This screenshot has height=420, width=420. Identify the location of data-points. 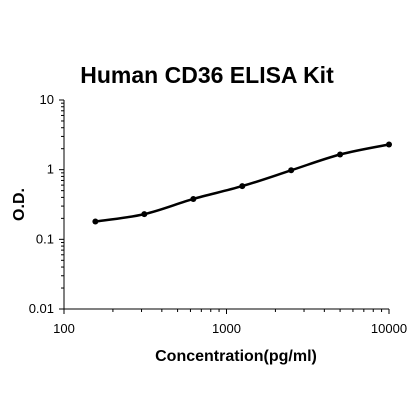
(242, 183).